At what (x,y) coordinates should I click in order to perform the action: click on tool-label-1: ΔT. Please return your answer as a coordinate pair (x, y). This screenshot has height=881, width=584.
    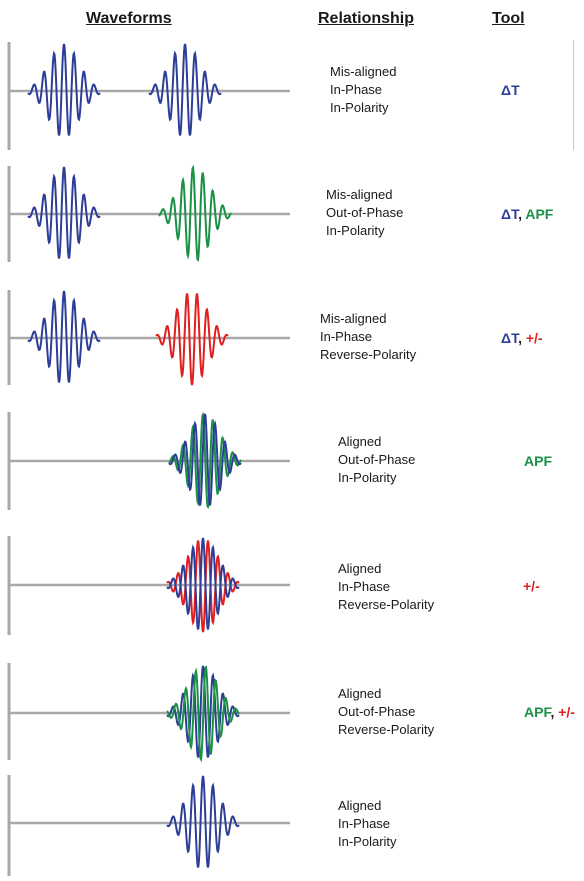
    Looking at the image, I should click on (510, 90).